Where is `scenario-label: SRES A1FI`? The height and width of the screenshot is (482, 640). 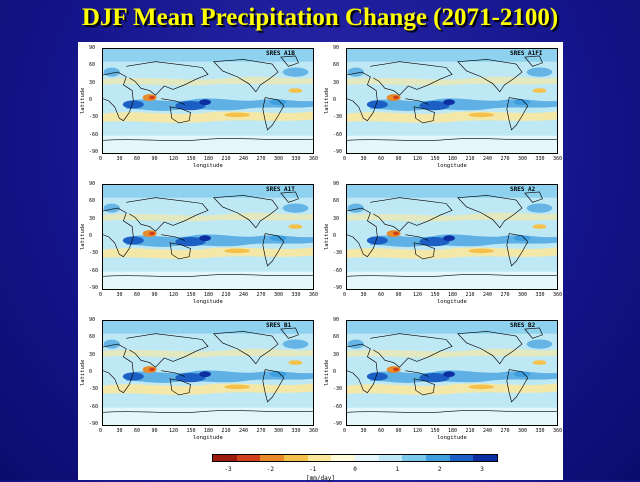 scenario-label: SRES A1FI is located at coordinates (526, 53).